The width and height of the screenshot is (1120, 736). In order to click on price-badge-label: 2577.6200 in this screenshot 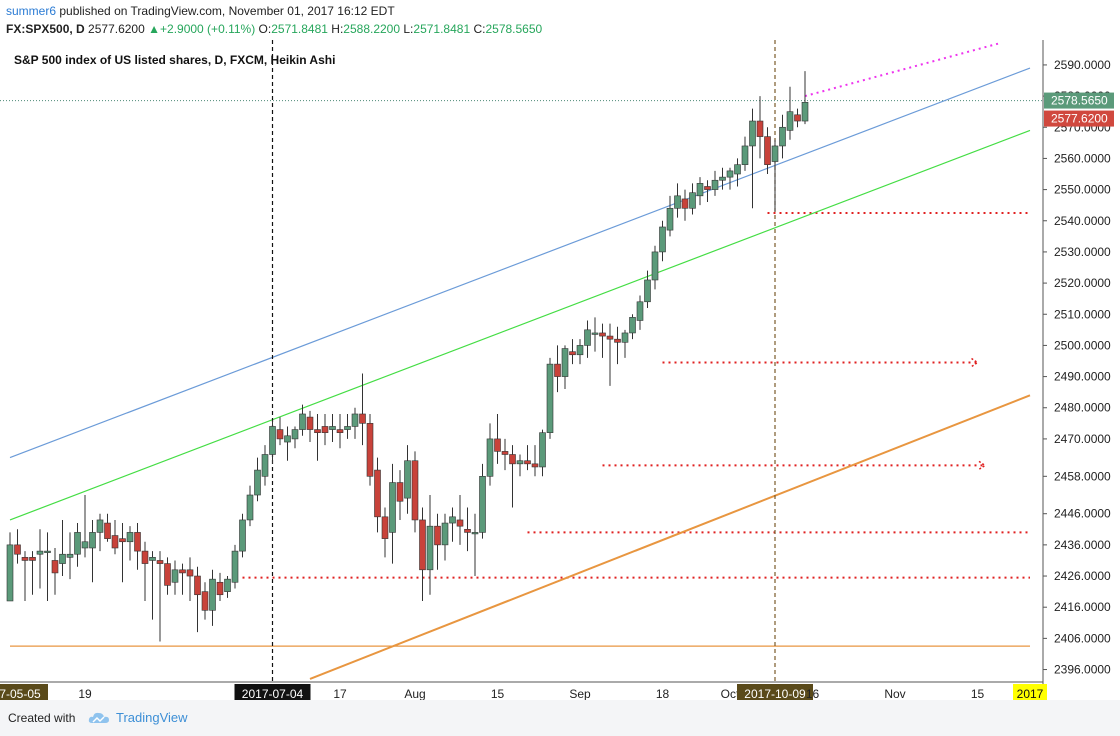, I will do `click(1079, 119)`.